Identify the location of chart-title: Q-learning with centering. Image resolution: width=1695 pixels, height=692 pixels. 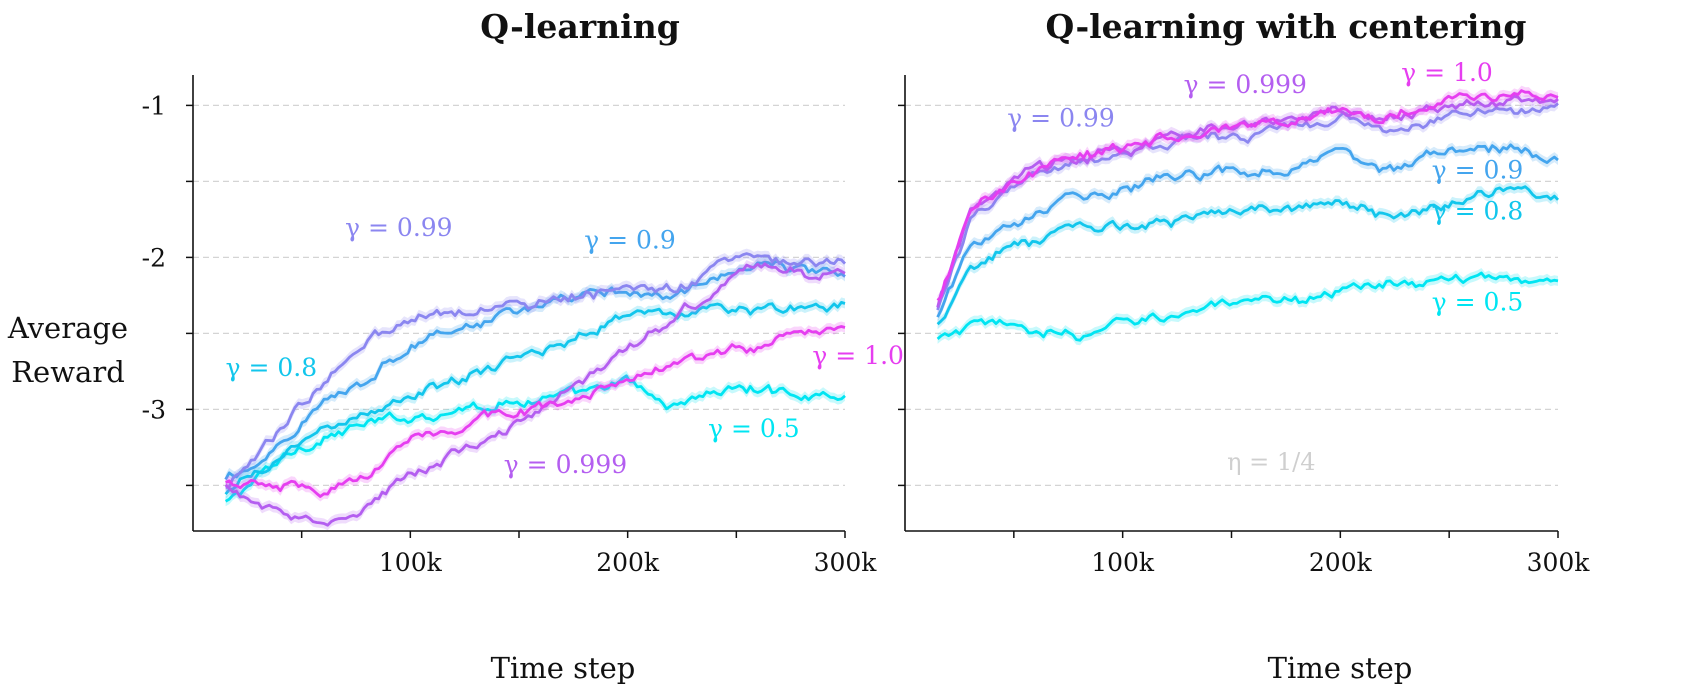
(1285, 26).